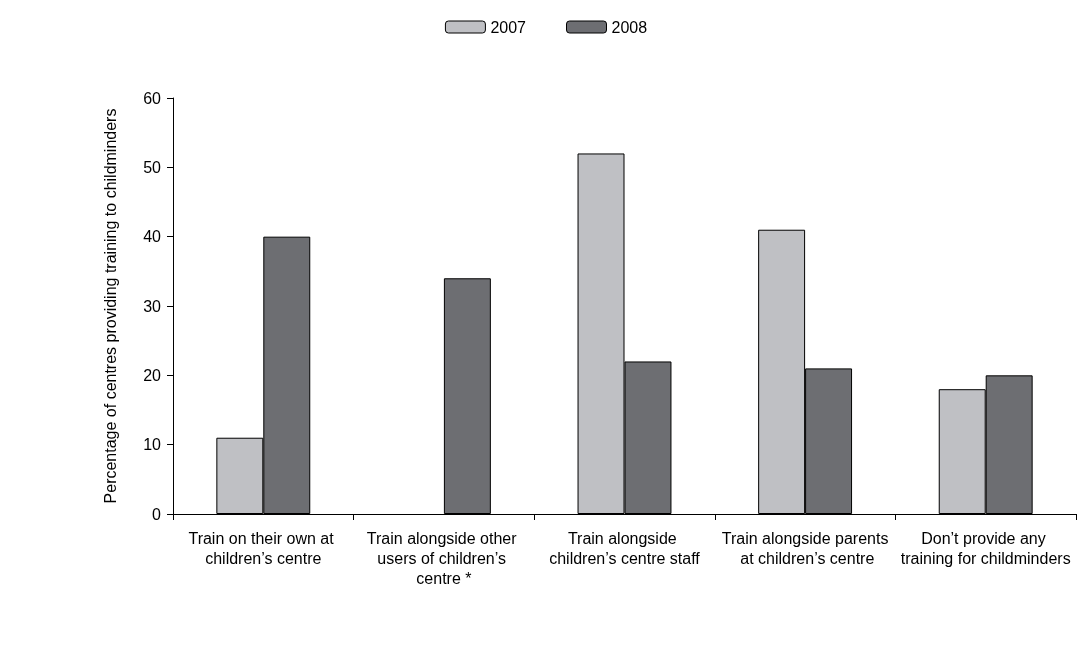 The image size is (1092, 652). Describe the element at coordinates (805, 548) in the screenshot. I see `x-tick-label: Train alongside parents at children’s centre` at that location.